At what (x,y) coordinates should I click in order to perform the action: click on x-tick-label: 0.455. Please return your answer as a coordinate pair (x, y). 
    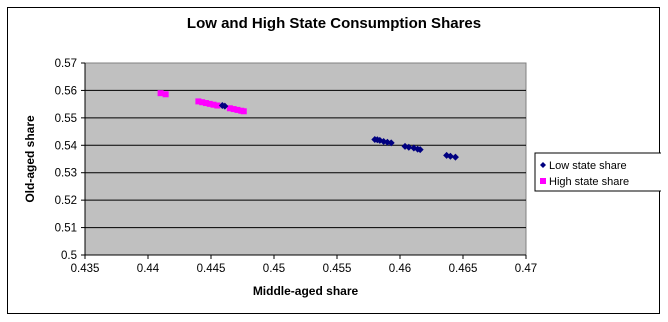
    Looking at the image, I should click on (337, 269).